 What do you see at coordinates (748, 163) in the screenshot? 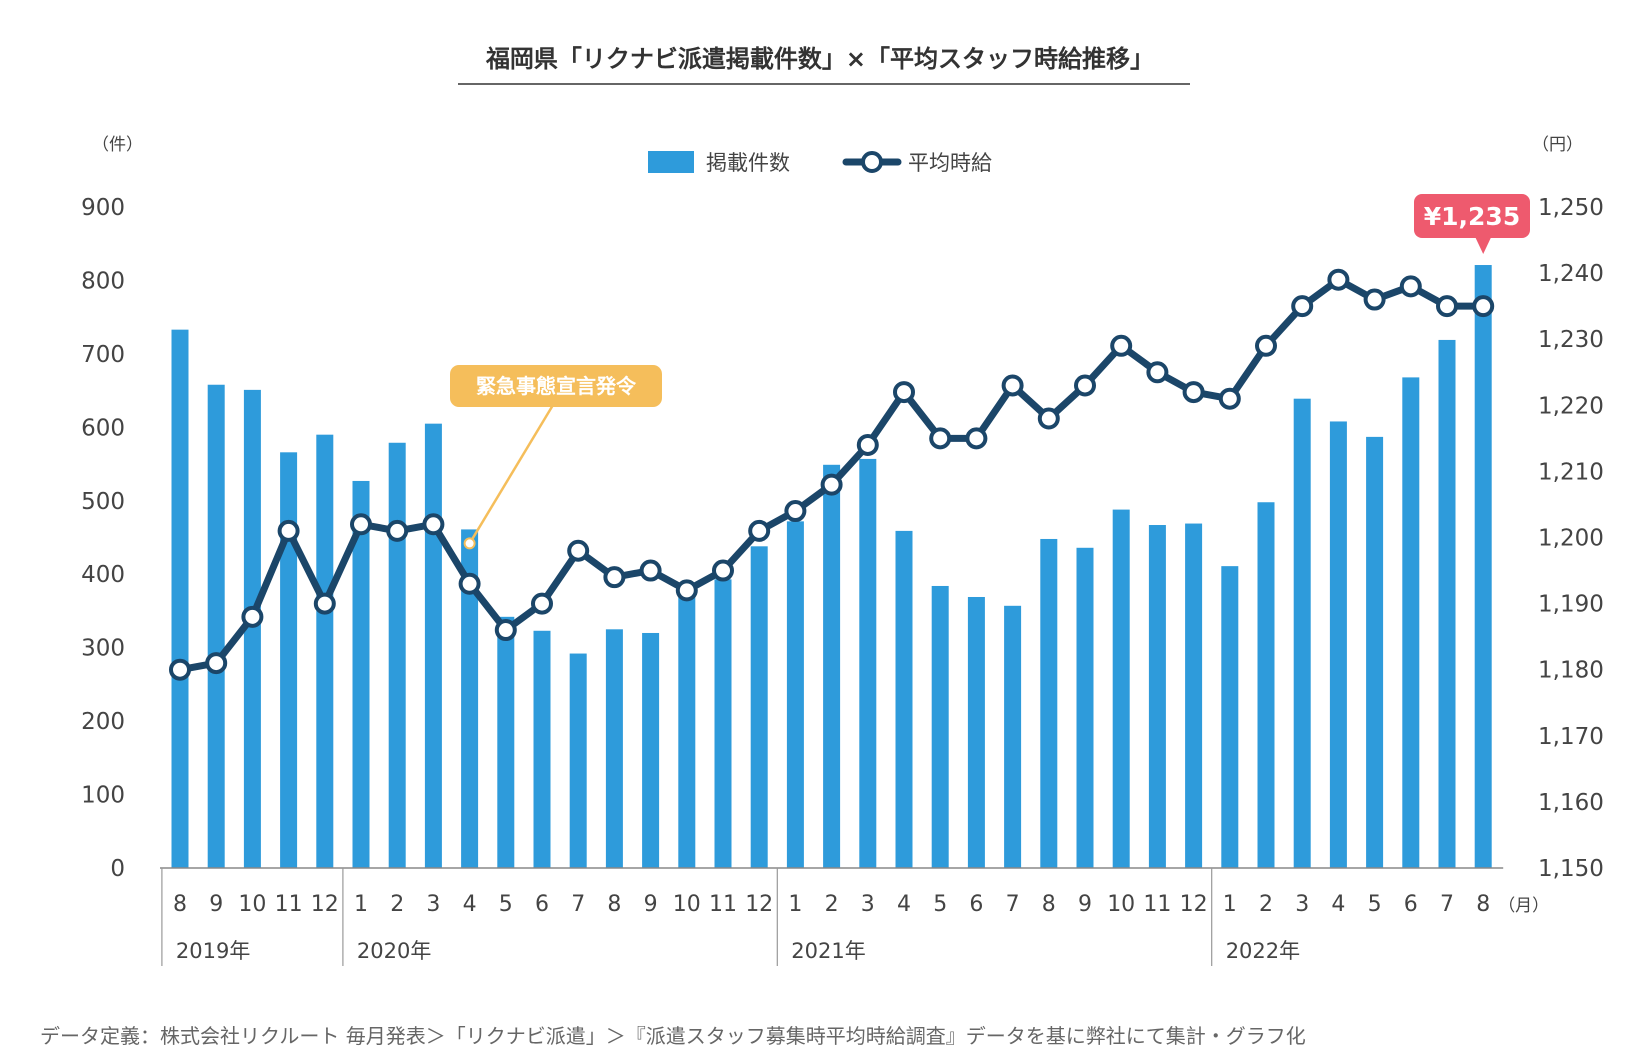
I see `legend-bar-label: 掲載件数` at bounding box center [748, 163].